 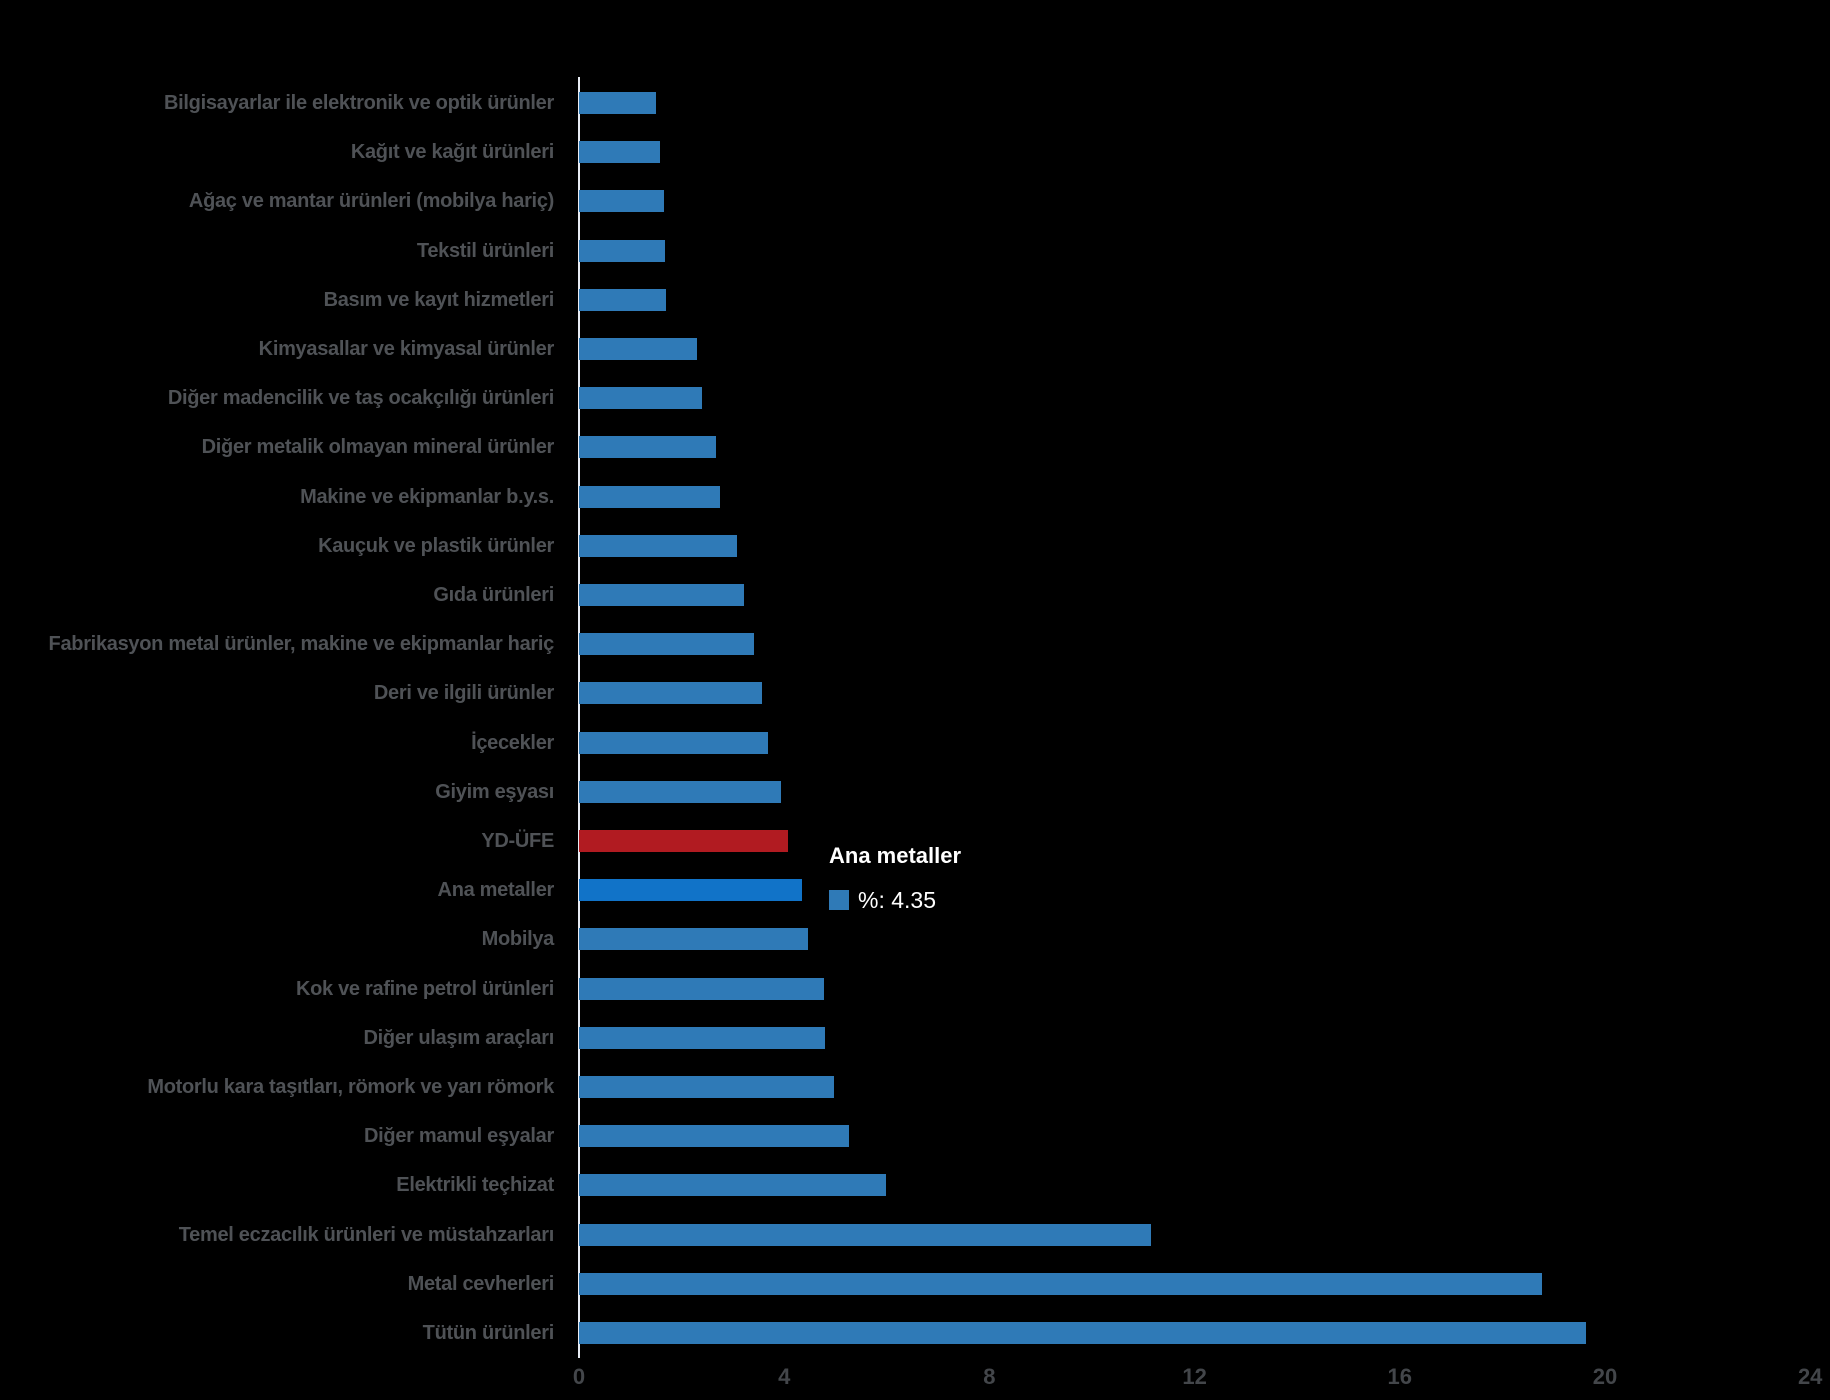 What do you see at coordinates (518, 939) in the screenshot?
I see `category-label: Mobilya` at bounding box center [518, 939].